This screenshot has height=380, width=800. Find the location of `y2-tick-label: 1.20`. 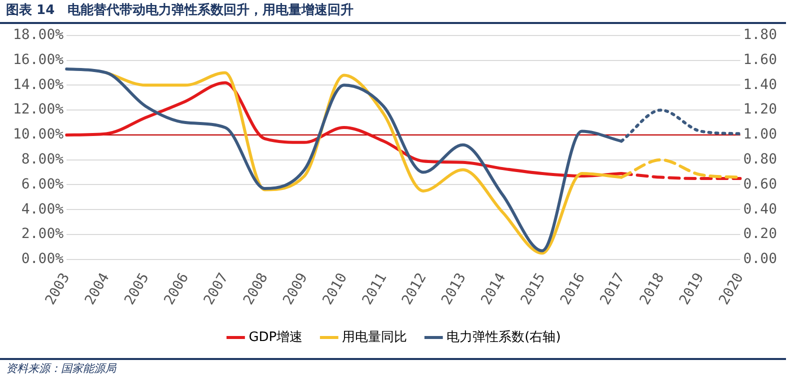

y2-tick-label: 1.20 is located at coordinates (760, 110).